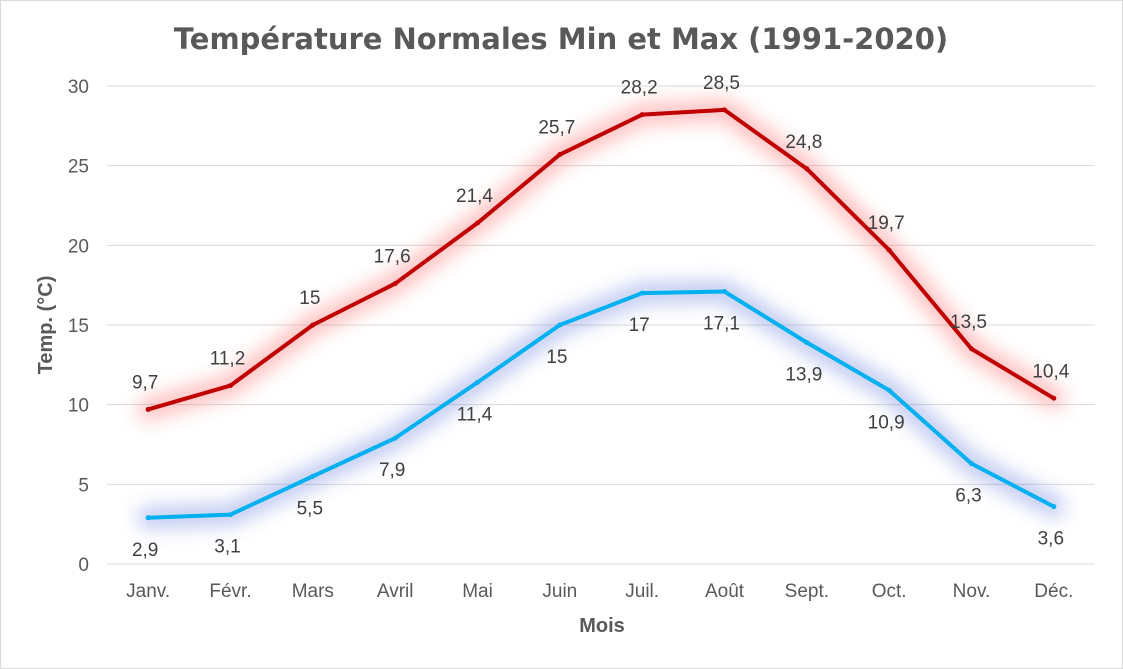 The height and width of the screenshot is (669, 1123). I want to click on data-label: 13,5, so click(968, 322).